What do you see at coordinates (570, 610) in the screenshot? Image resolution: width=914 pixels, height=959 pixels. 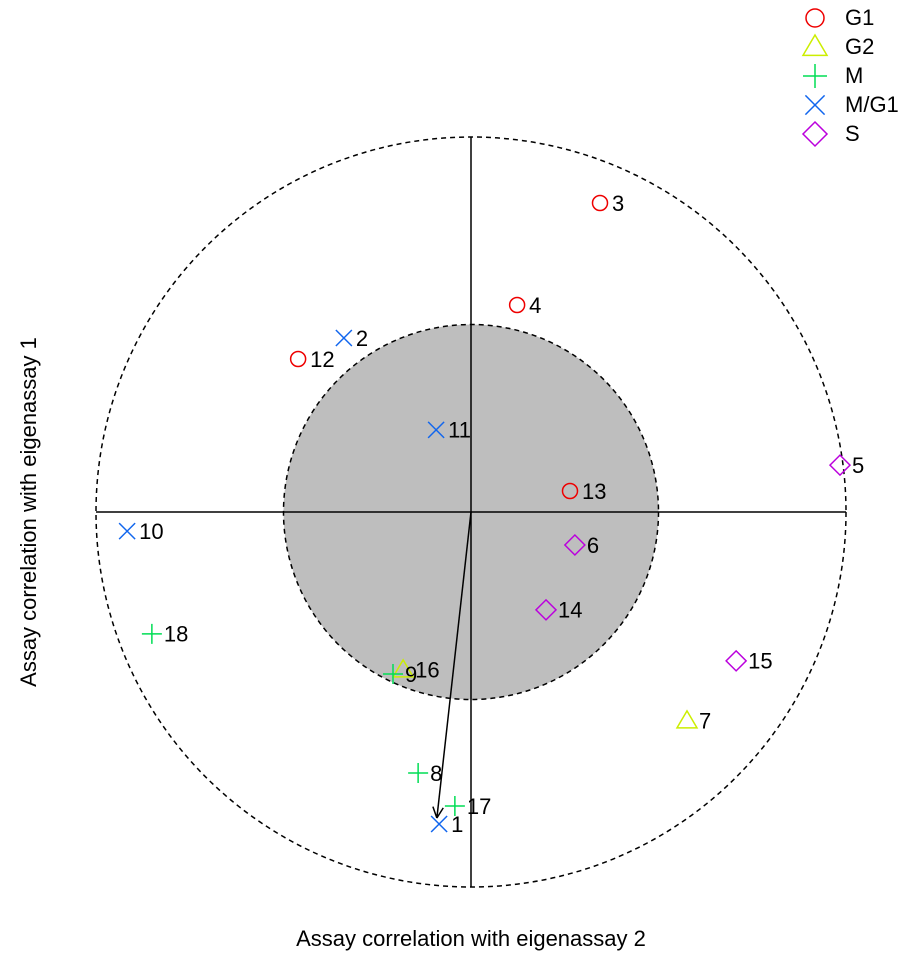 I see `point-label: 14` at bounding box center [570, 610].